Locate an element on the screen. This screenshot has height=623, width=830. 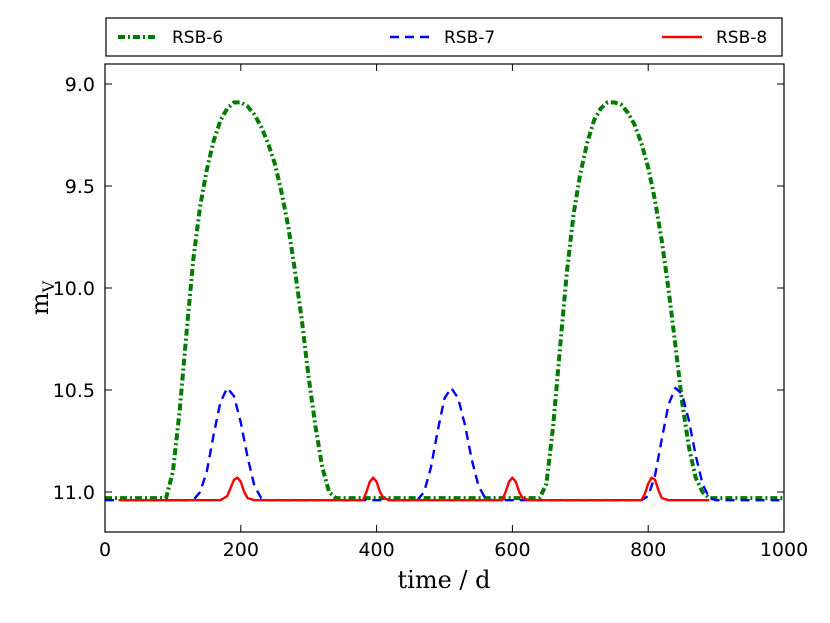
y-tick-label: 9.0 is located at coordinates (80, 85).